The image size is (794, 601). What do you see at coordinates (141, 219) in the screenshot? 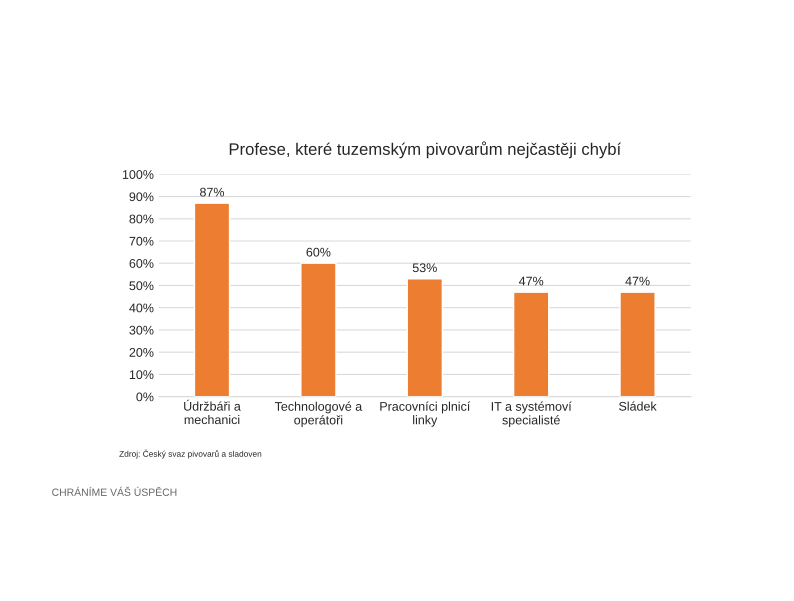
I see `y-tick-label: 80%` at bounding box center [141, 219].